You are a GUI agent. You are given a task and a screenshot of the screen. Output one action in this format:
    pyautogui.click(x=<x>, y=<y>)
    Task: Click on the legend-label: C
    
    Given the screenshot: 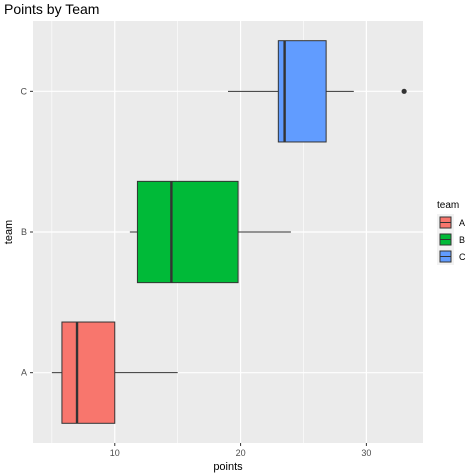 What is the action you would take?
    pyautogui.click(x=462, y=257)
    